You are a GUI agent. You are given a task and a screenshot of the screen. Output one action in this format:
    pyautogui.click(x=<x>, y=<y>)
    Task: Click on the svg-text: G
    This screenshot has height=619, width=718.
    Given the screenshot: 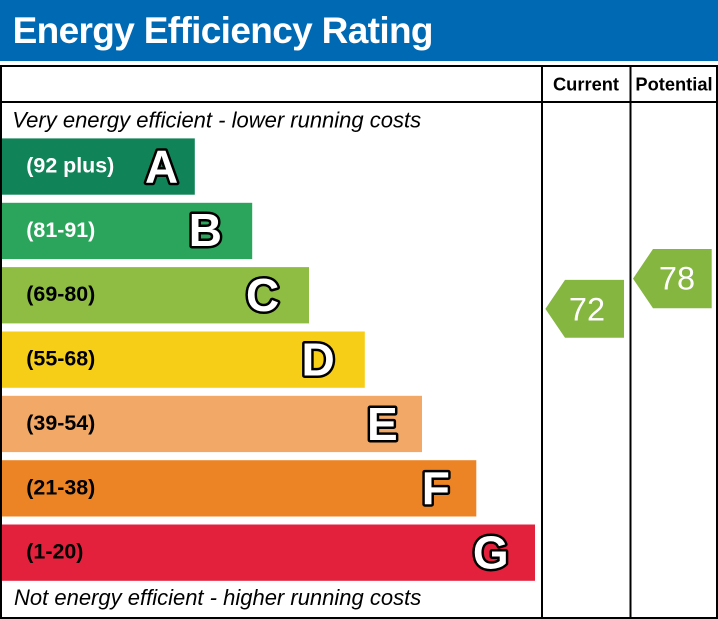 What is the action you would take?
    pyautogui.click(x=491, y=553)
    